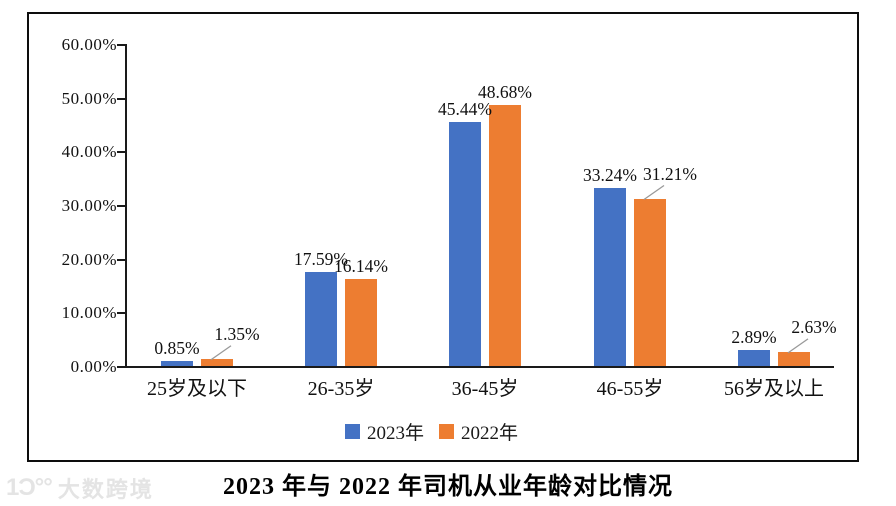 This screenshot has height=506, width=896. I want to click on bar-value-label-2022: 2.63%, so click(814, 326).